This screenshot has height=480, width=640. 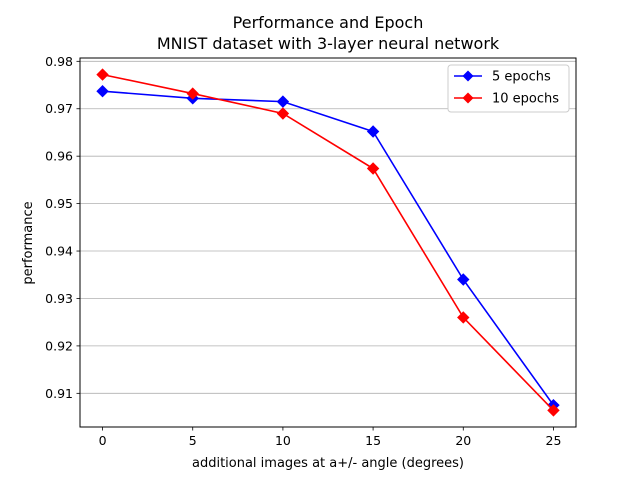 I want to click on y-axis: 0.91 0.92 0.93 0.94 0.95 0.96 0.97 0.98, so click(x=62, y=227).